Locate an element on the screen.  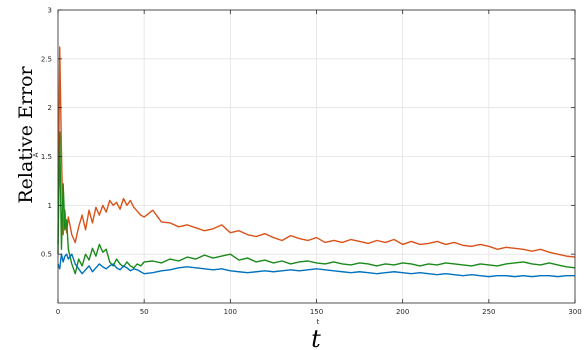
x-tick-label: 250 is located at coordinates (488, 312).